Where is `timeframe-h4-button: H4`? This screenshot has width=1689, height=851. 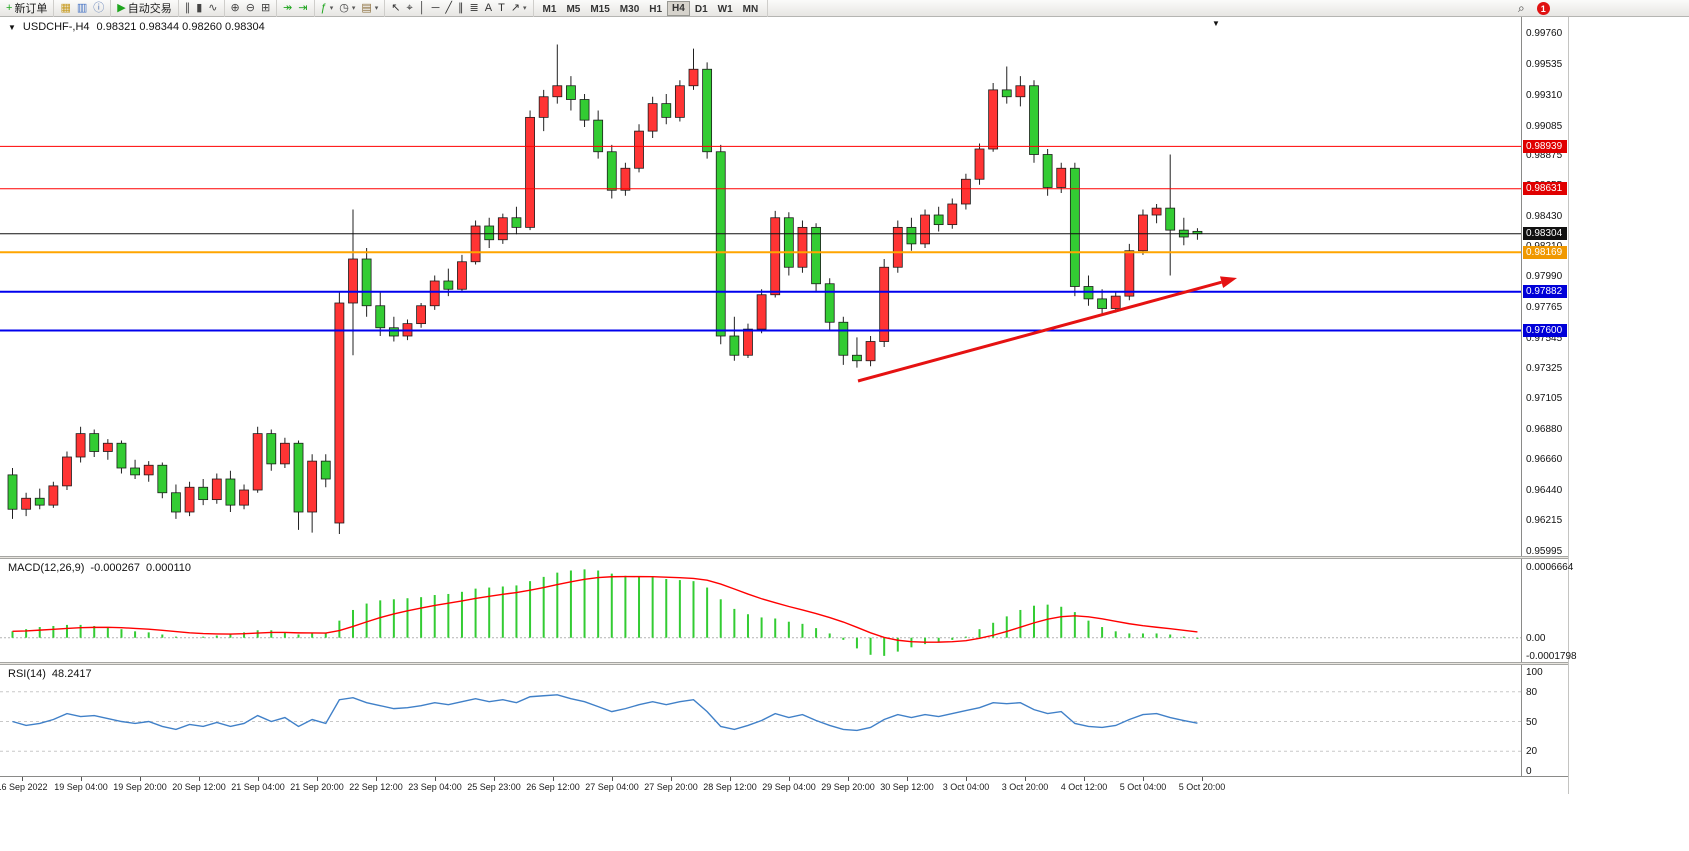 timeframe-h4-button: H4 is located at coordinates (678, 8).